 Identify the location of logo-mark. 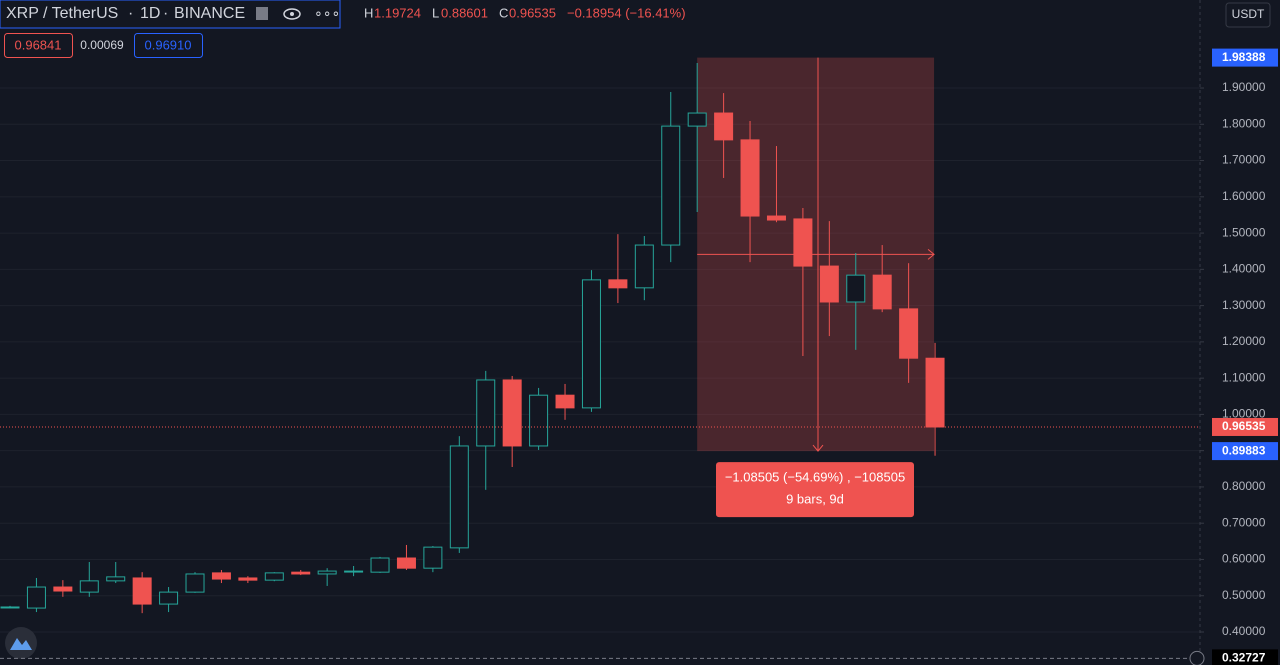
(21, 644).